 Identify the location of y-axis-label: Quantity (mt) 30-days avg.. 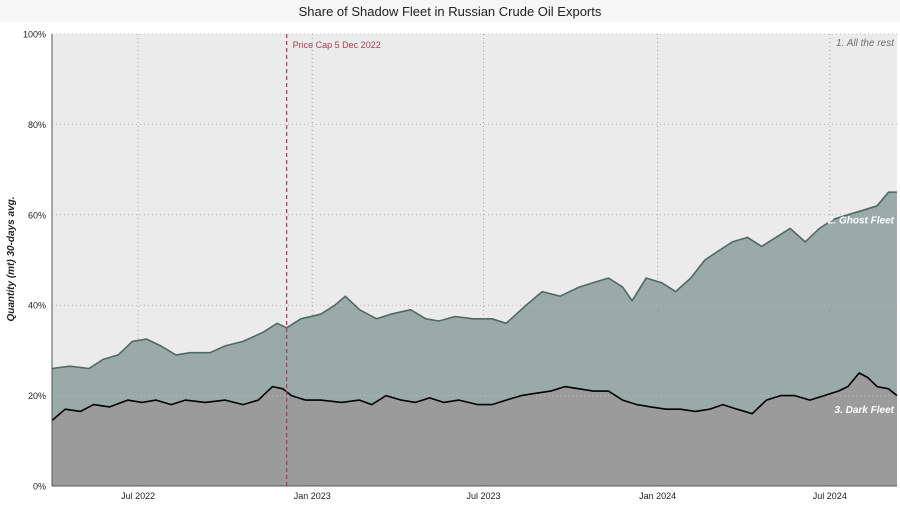
(11, 258).